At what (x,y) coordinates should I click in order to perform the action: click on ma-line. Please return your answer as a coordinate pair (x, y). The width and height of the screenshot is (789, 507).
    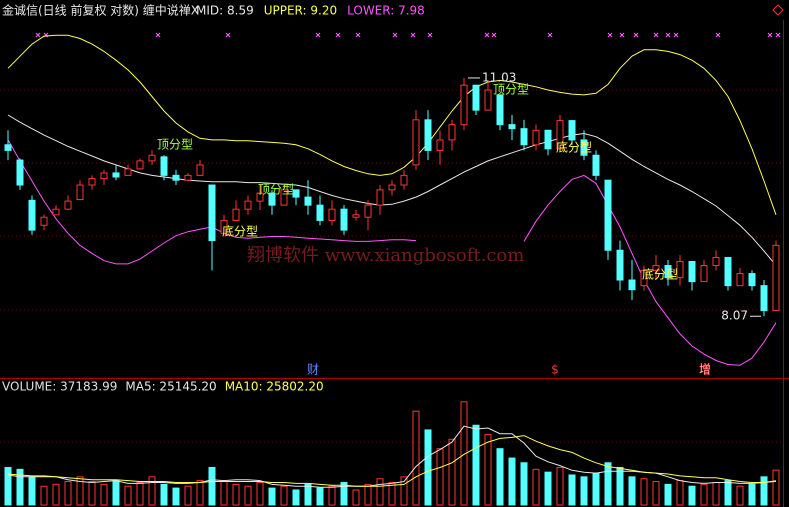
    Looking at the image, I should click on (392, 461).